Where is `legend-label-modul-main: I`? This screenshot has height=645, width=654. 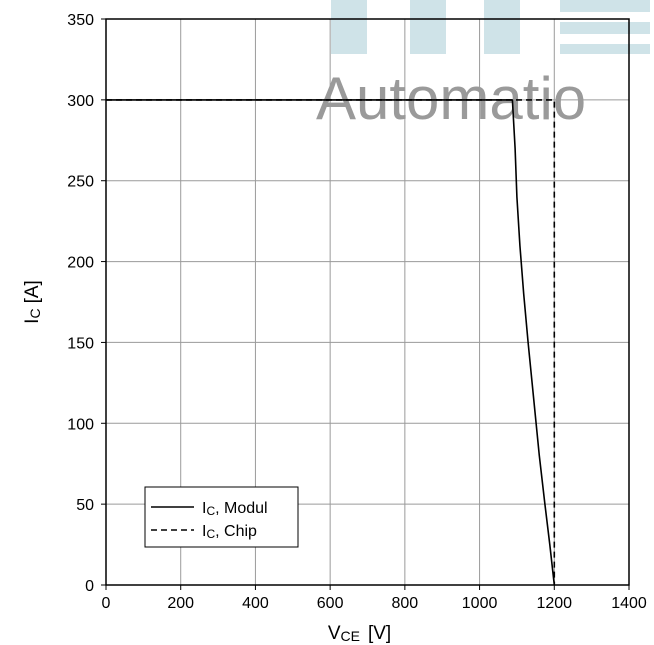
legend-label-modul-main: I is located at coordinates (204, 508).